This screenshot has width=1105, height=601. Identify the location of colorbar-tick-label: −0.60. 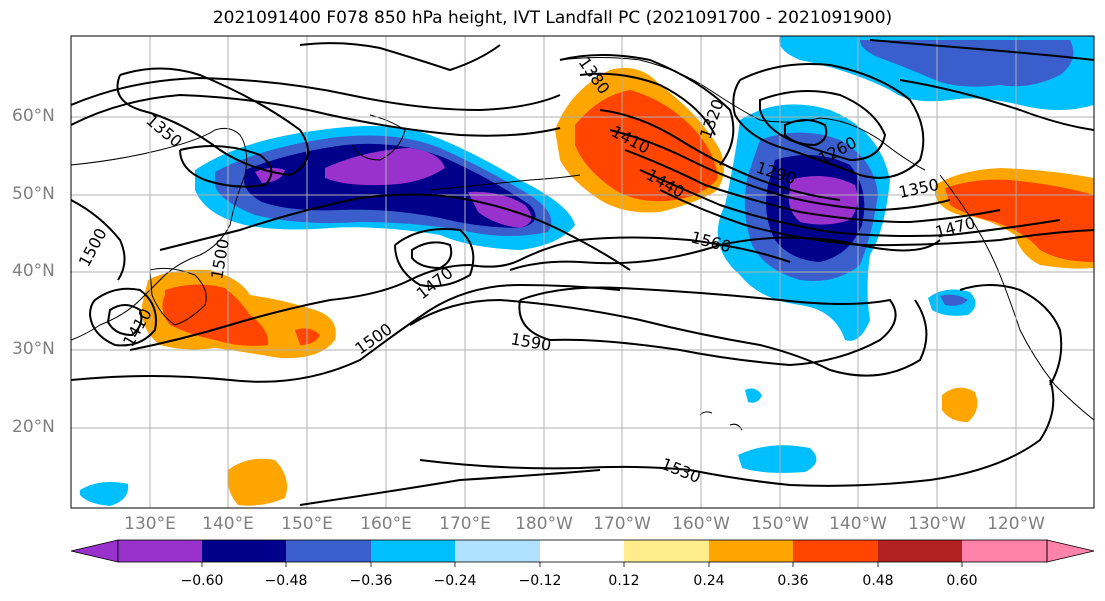
(202, 581).